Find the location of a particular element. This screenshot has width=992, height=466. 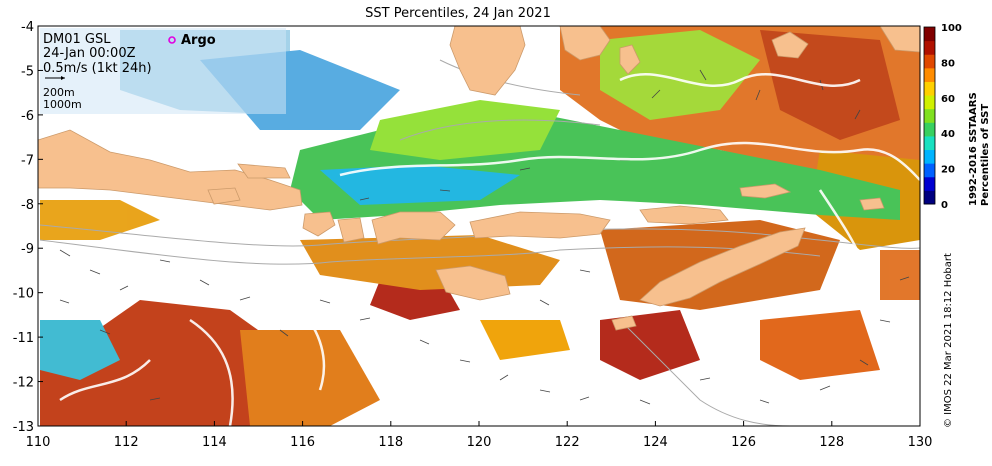

colorbar-title-line1: 1992-2016 SSTAARS is located at coordinates (973, 149).